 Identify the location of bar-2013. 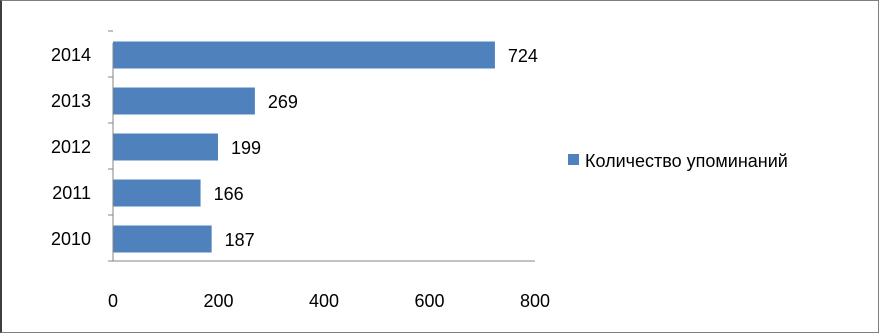
(184, 101).